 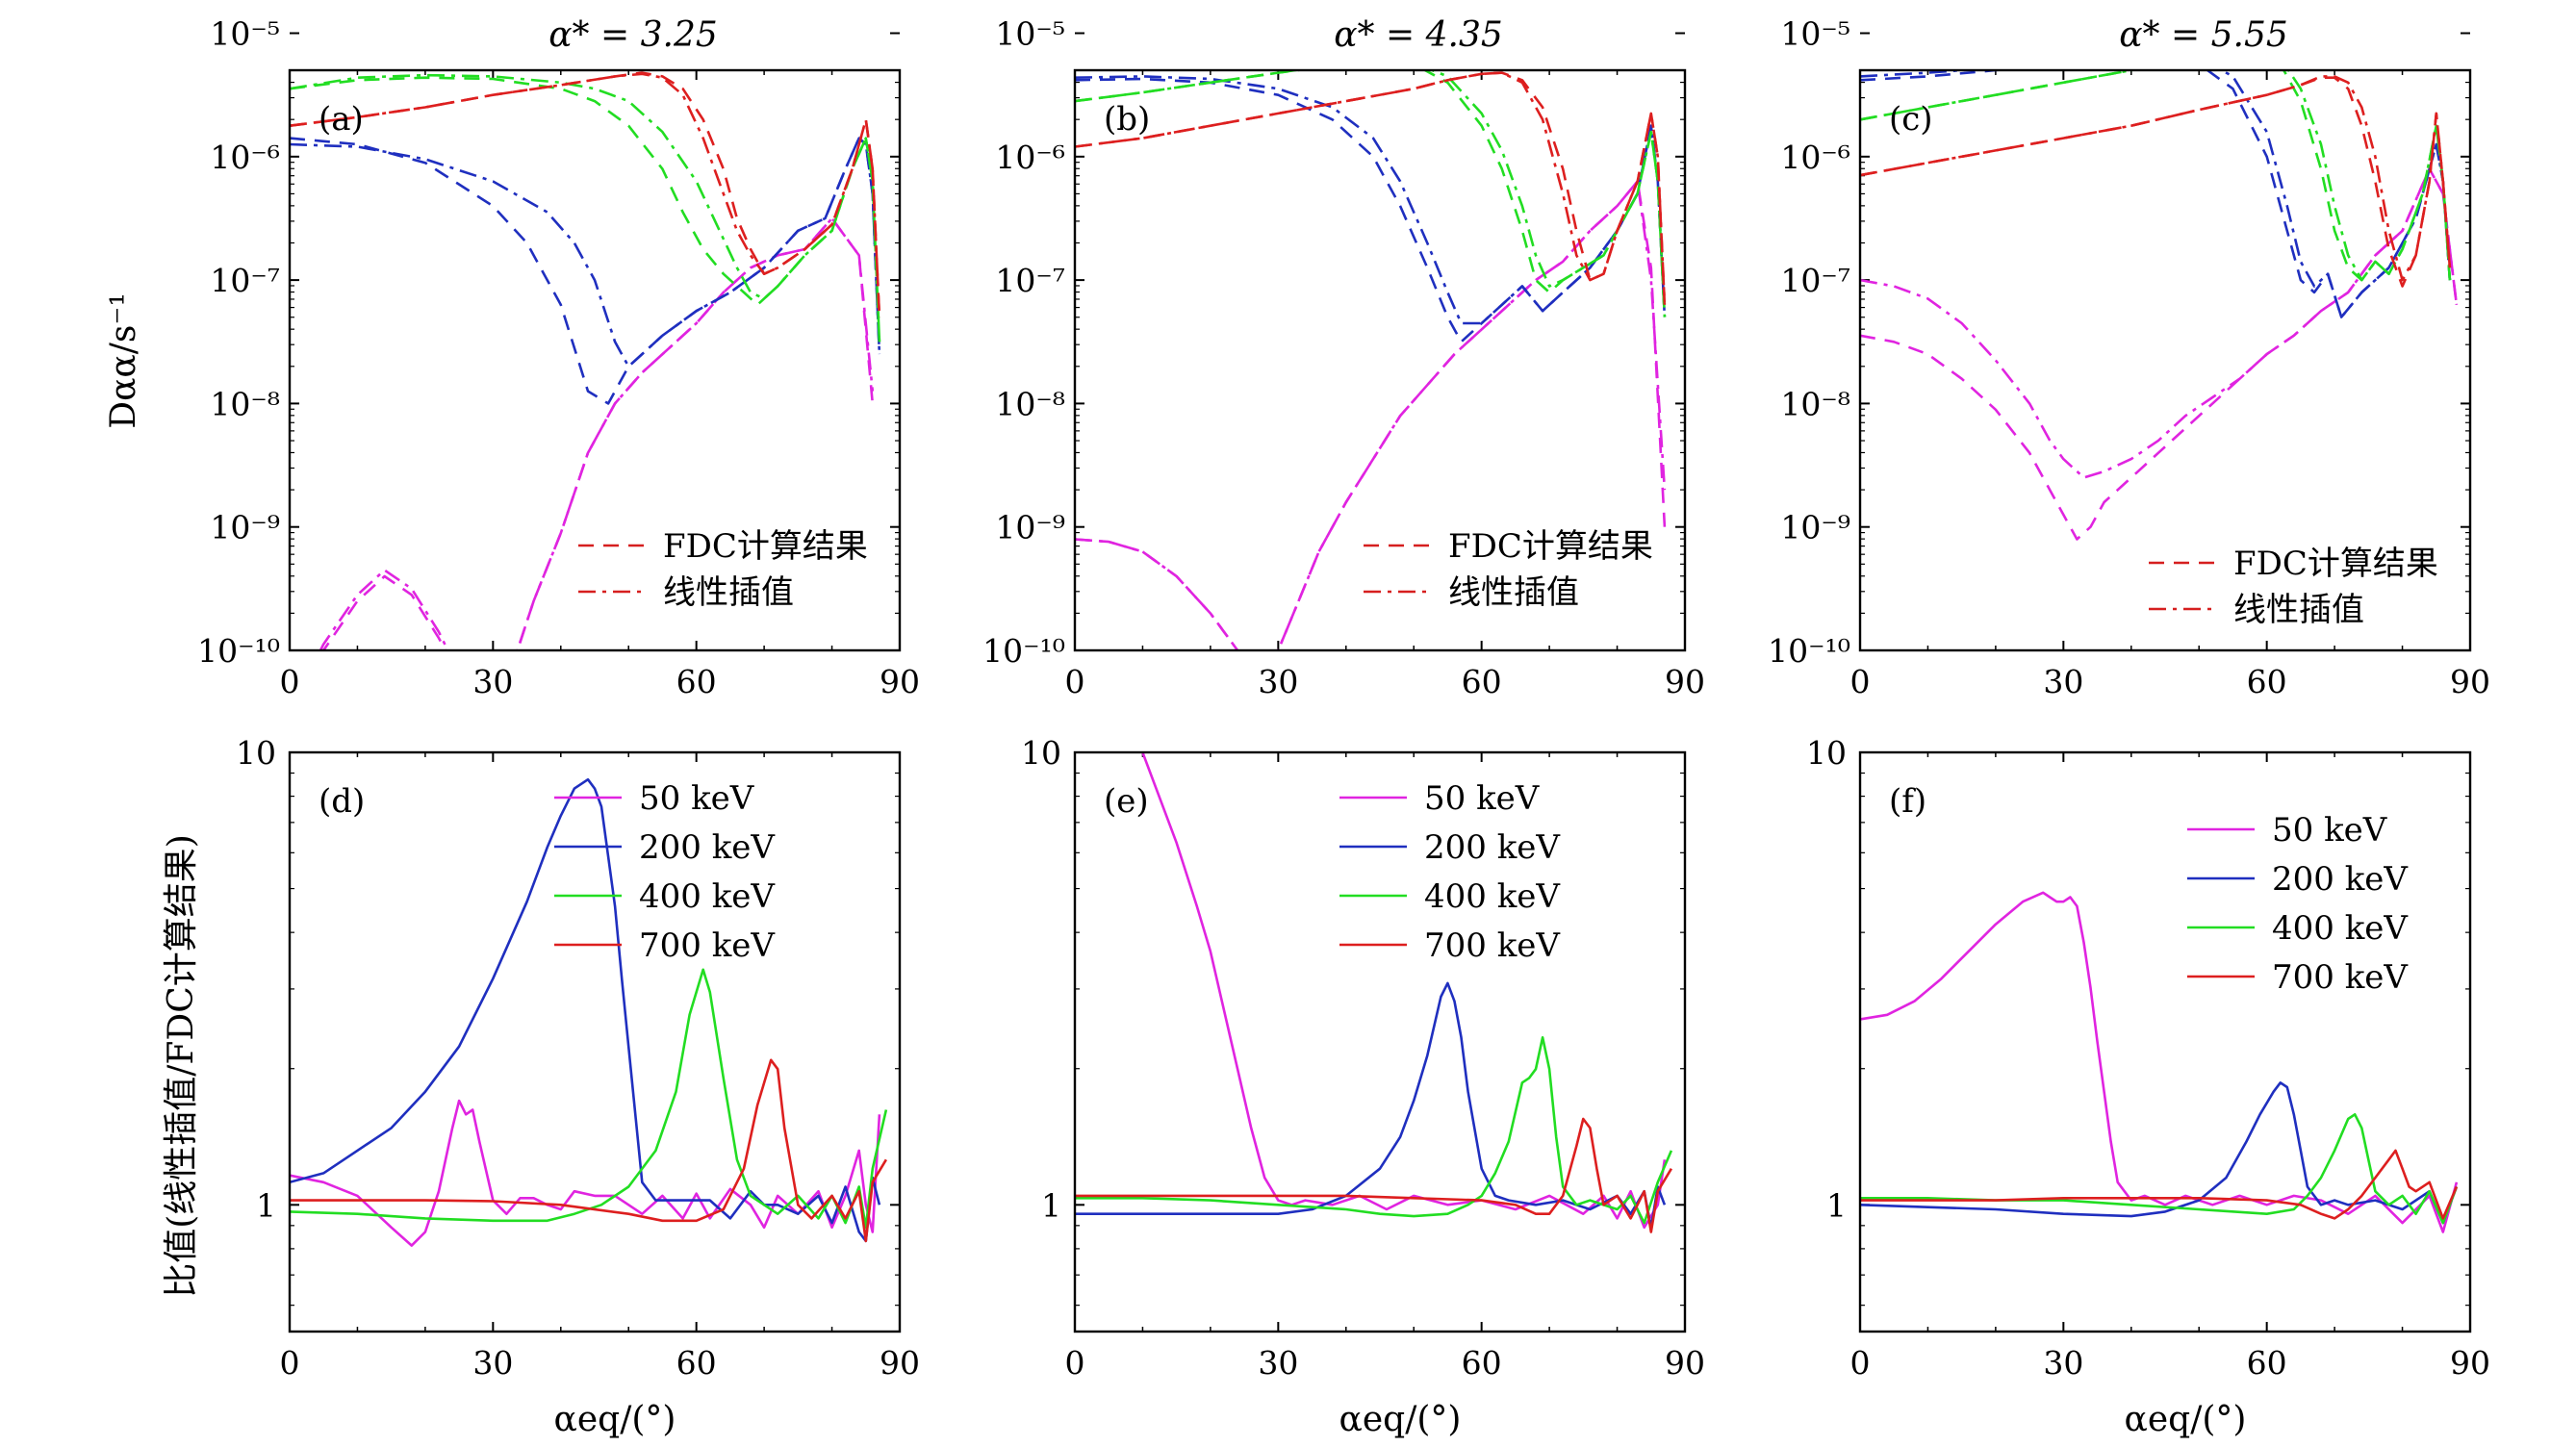 I want to click on panel-letter: (b), so click(x=1127, y=119).